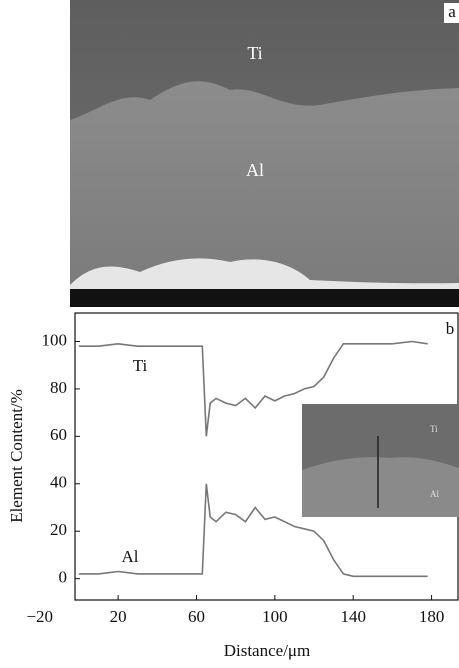  I want to click on panel-label: a, so click(452, 11).